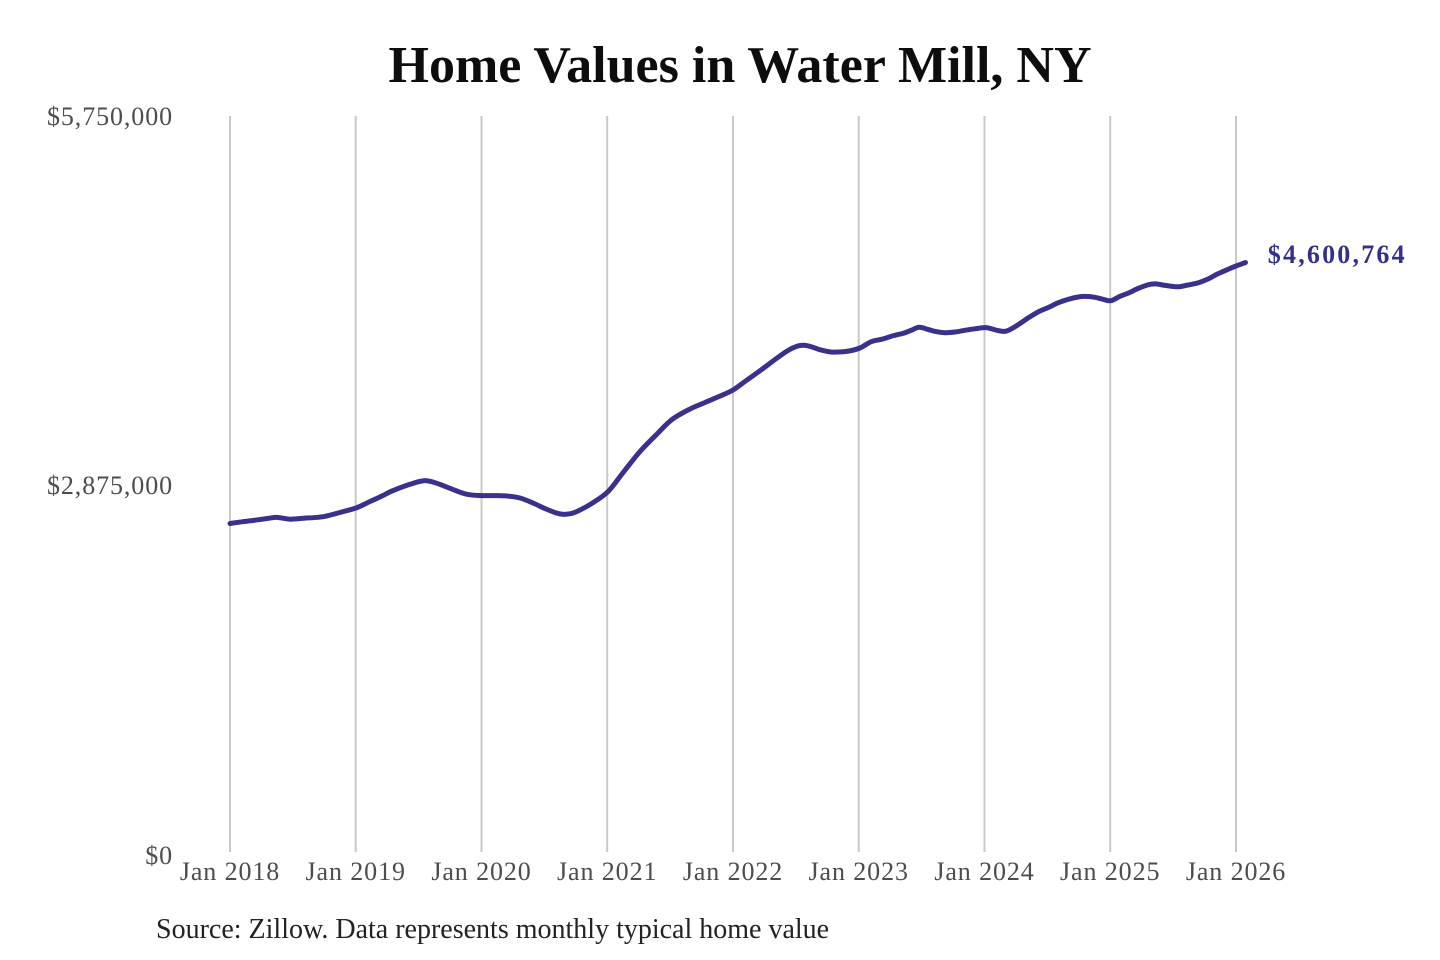 Image resolution: width=1440 pixels, height=960 pixels. Describe the element at coordinates (1110, 871) in the screenshot. I see `svg-text: Jan 2025` at that location.